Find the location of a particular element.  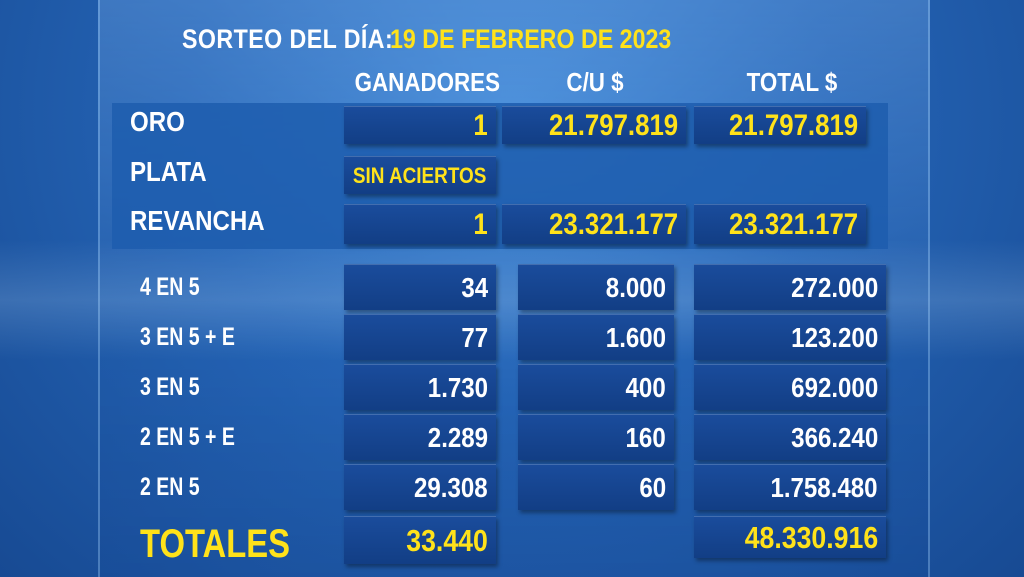

revancha-per-unit: 23.321.177 is located at coordinates (594, 224).